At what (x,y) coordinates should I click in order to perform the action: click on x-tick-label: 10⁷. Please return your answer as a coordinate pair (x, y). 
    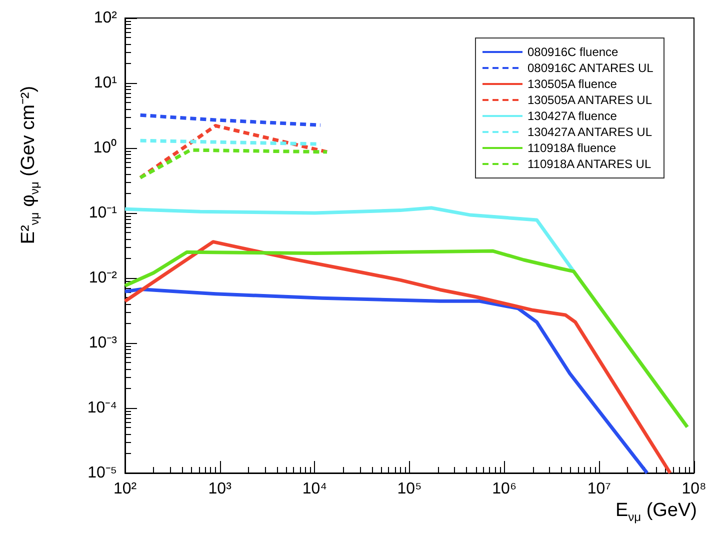
    Looking at the image, I should click on (599, 489).